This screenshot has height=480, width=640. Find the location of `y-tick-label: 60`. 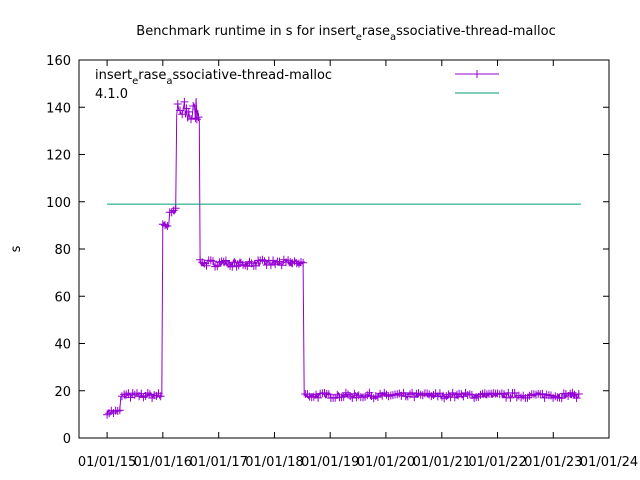

y-tick-label: 60 is located at coordinates (62, 297).